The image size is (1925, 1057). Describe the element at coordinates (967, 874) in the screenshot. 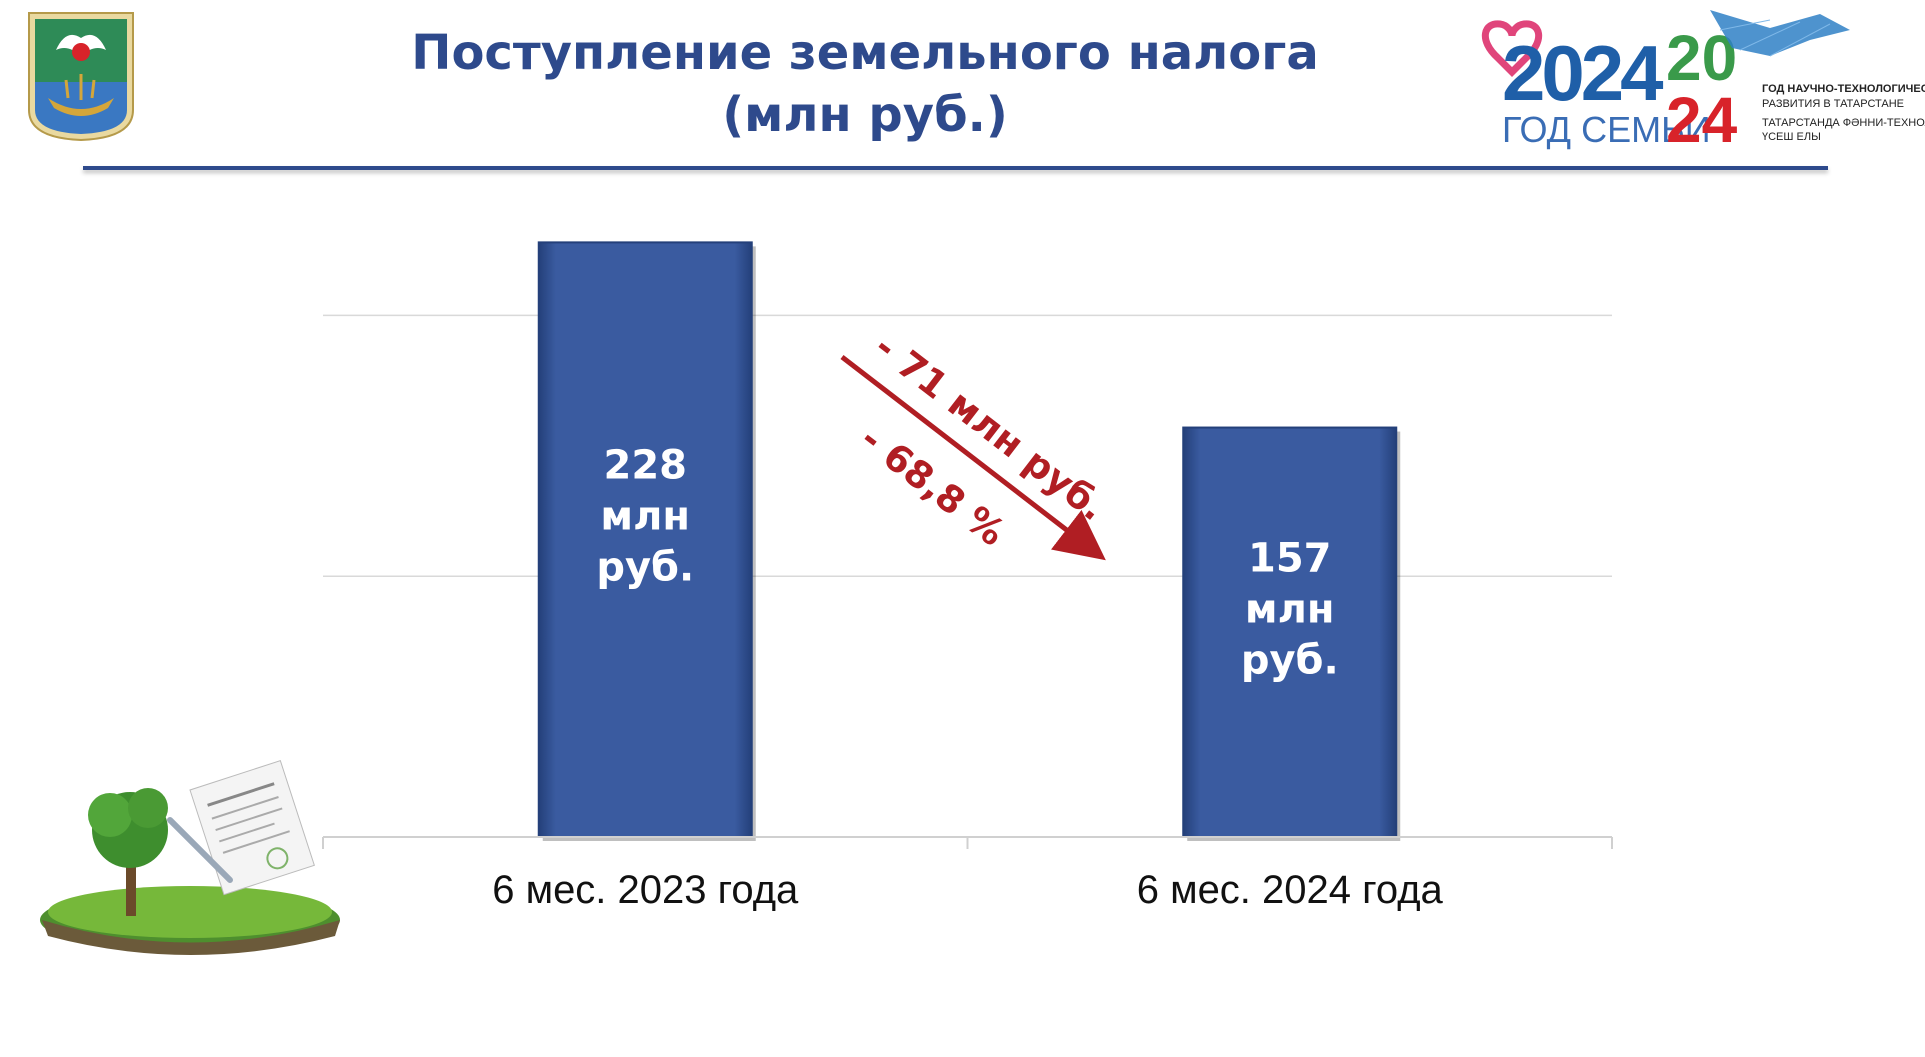

I see `x-axis: 6 мес. 2023 года 6 мес. 2024 года` at that location.